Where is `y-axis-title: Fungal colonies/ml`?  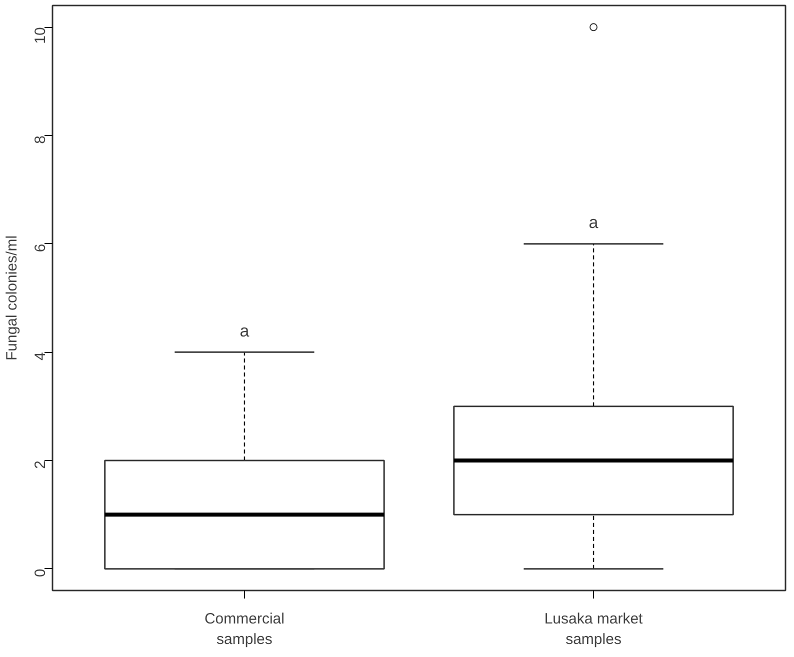 y-axis-title: Fungal colonies/ml is located at coordinates (12, 298).